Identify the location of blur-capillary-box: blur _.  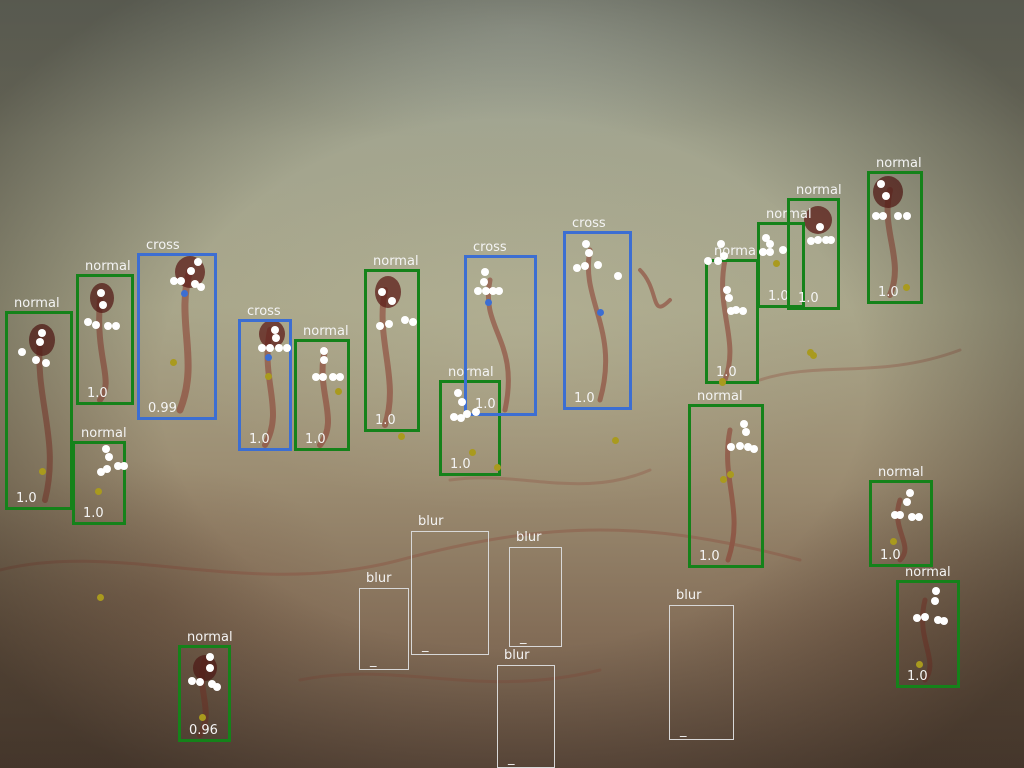
(526, 708).